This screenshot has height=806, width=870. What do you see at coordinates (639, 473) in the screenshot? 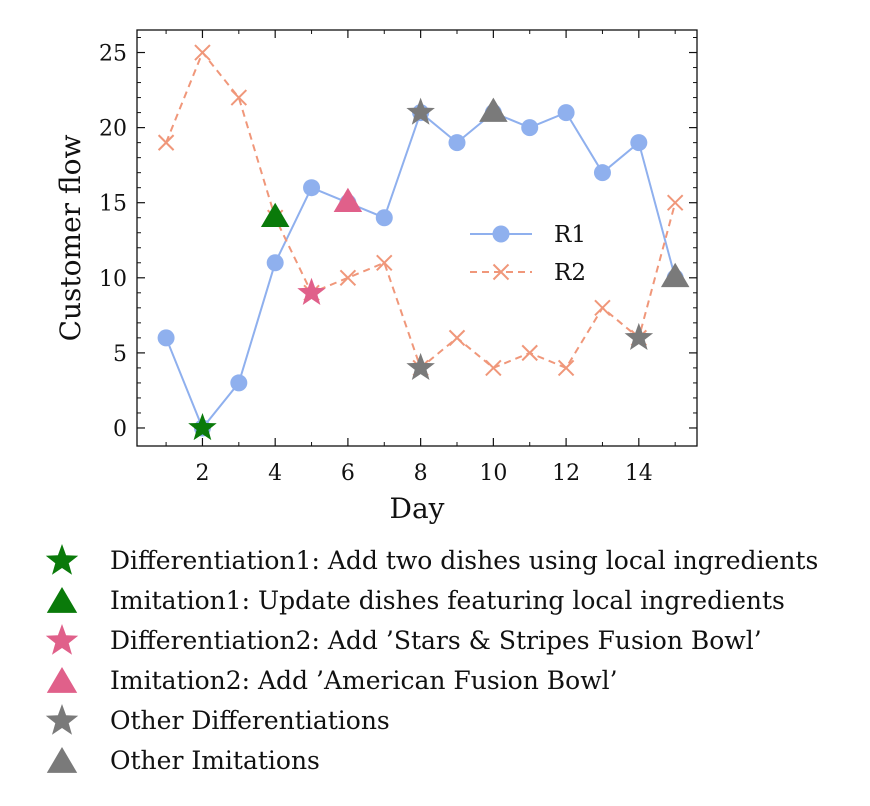
I see `x-tick-label: 14` at bounding box center [639, 473].